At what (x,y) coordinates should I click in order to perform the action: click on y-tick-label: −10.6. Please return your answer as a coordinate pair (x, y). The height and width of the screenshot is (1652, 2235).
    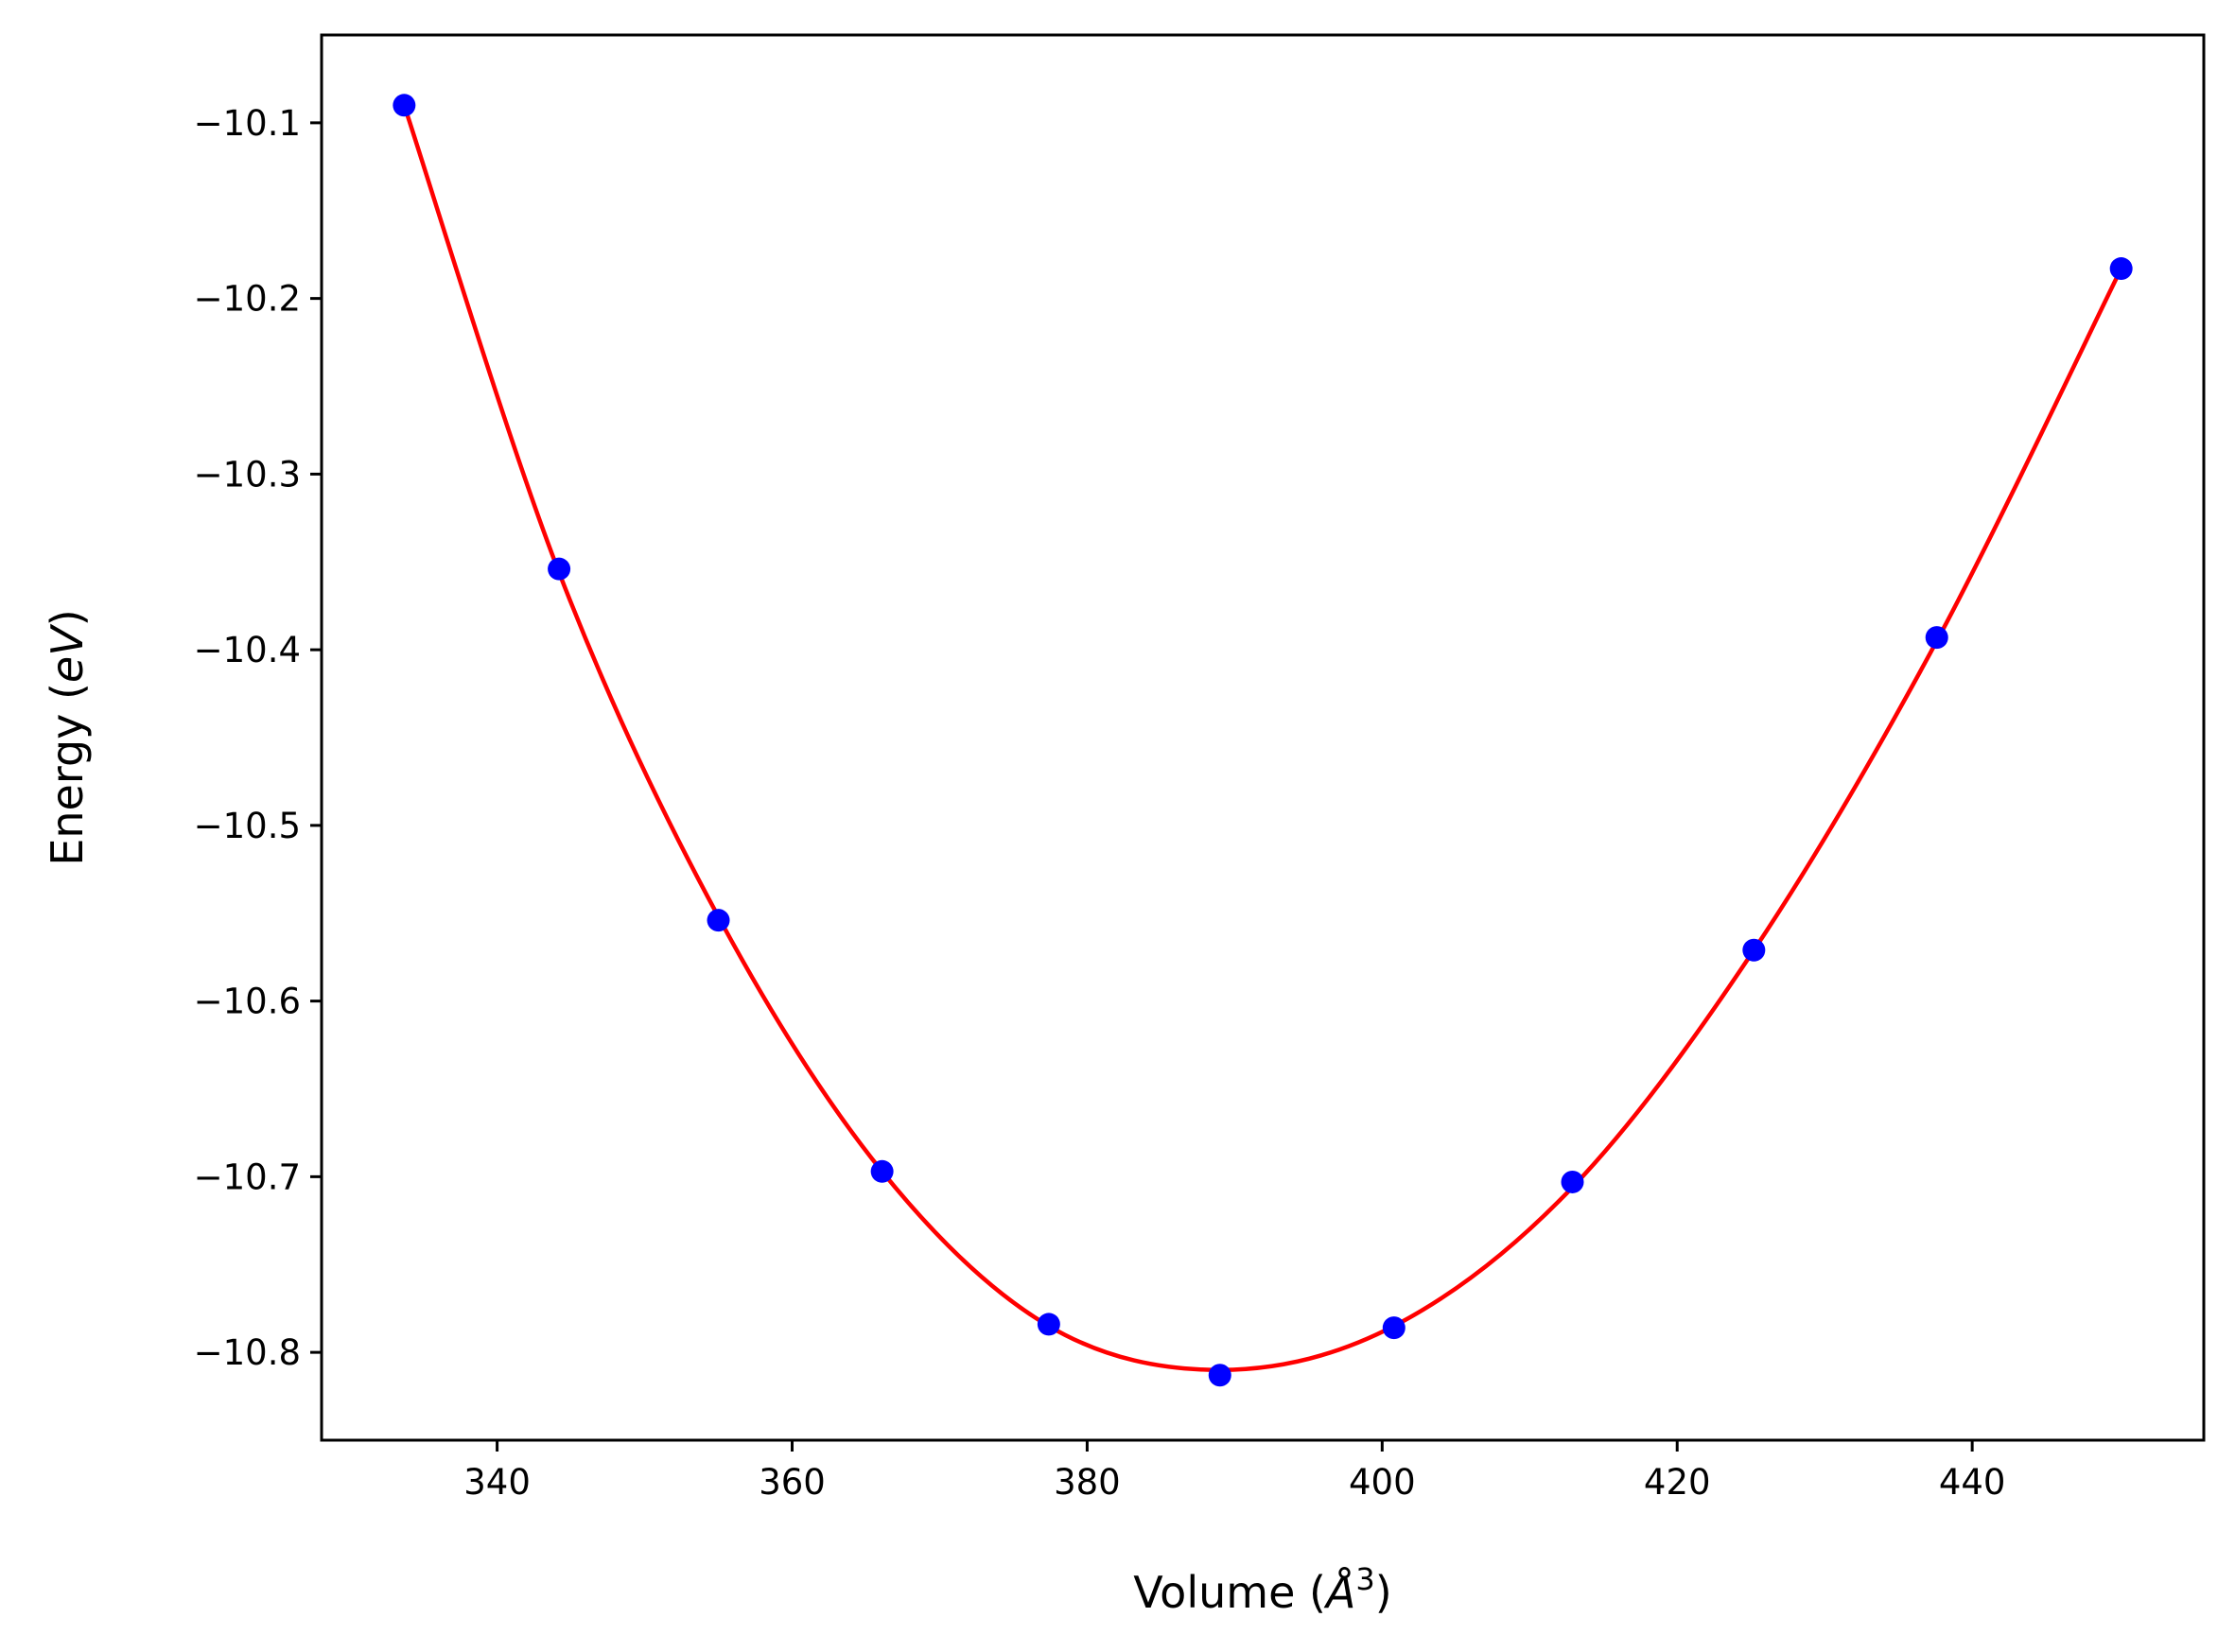
    Looking at the image, I should click on (247, 1002).